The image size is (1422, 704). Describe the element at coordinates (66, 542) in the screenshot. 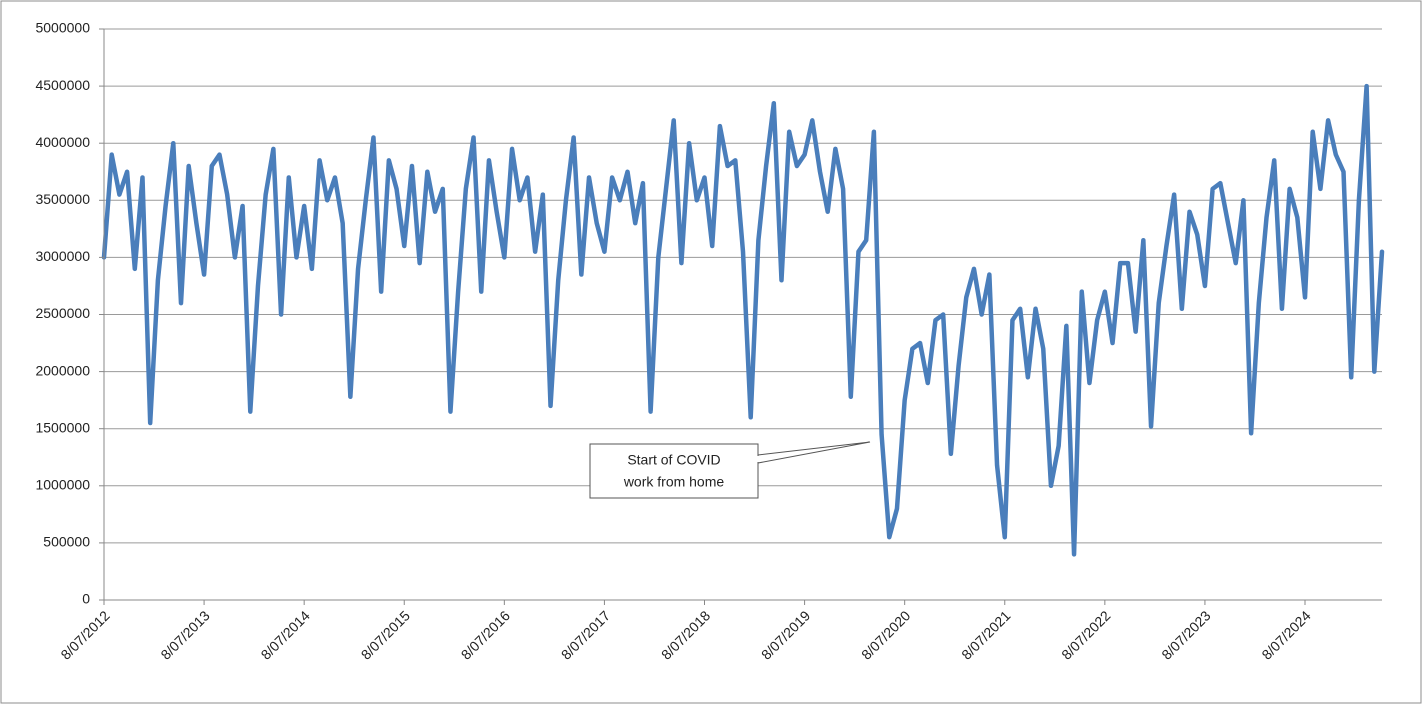

I see `y-tick-label: 500000` at that location.